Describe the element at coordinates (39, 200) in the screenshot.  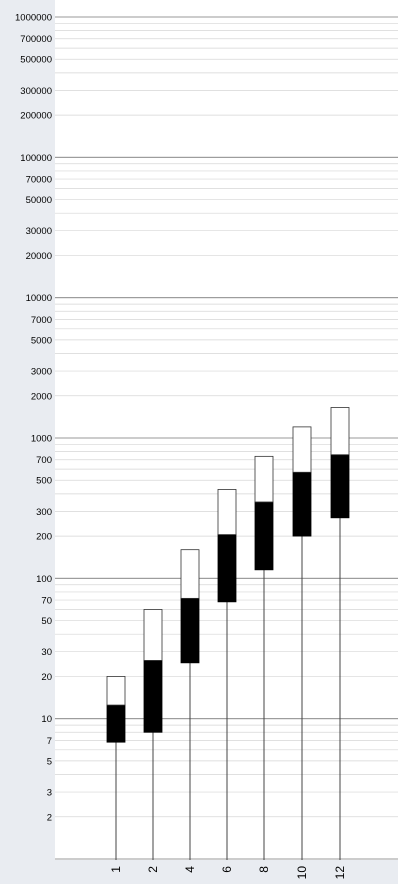
I see `y-tick-label: 50000` at that location.